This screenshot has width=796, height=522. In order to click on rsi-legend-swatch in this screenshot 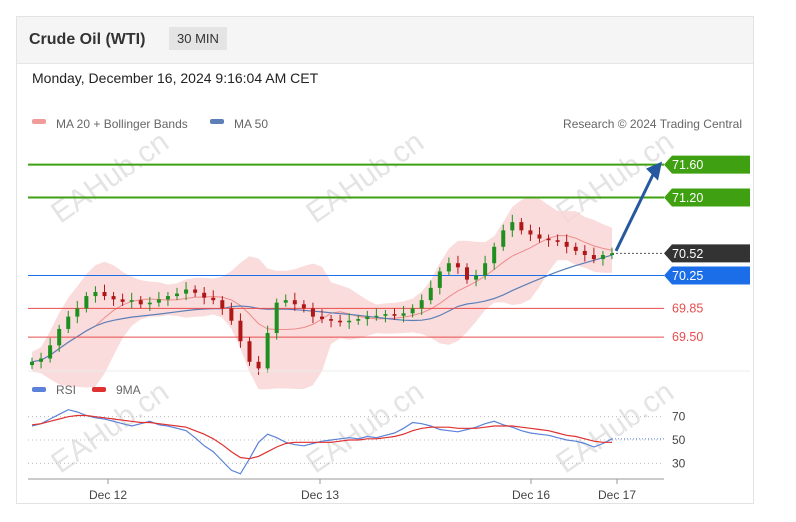, I will do `click(39, 389)`.